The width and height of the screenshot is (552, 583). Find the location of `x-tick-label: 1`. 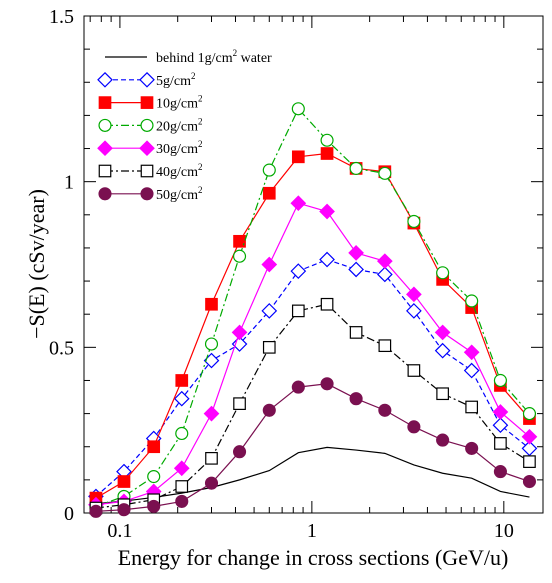

x-tick-label: 1 is located at coordinates (312, 531).